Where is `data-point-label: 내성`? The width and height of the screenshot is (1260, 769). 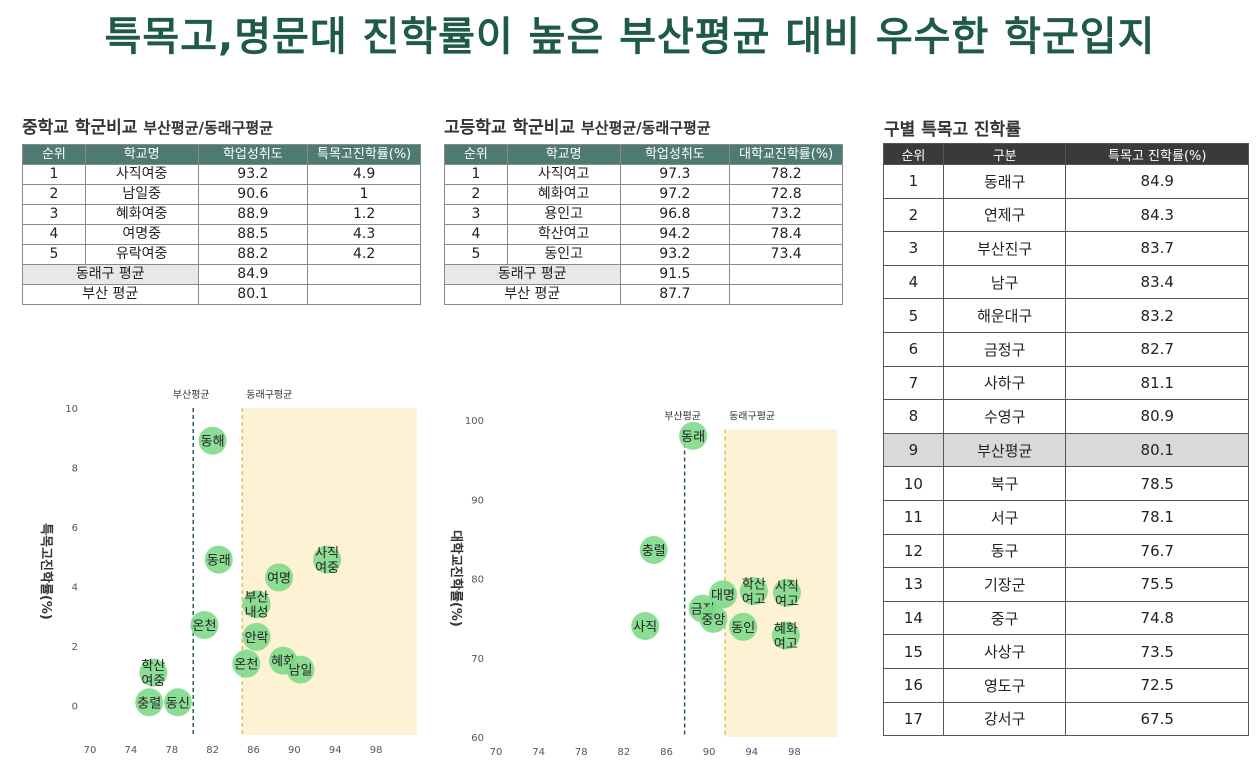 data-point-label: 내성 is located at coordinates (257, 613).